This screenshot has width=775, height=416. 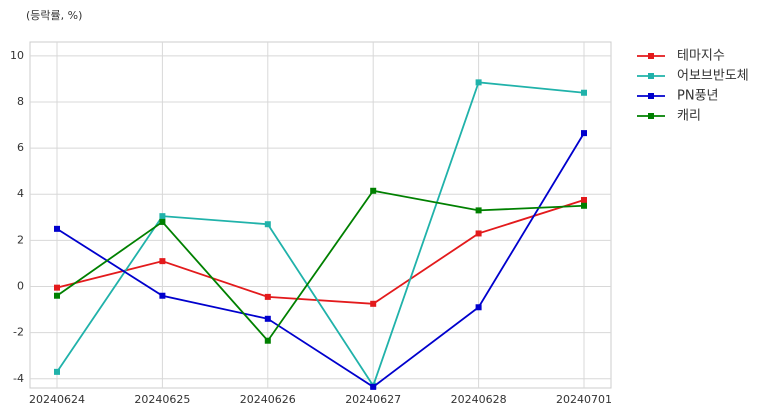 I want to click on x-tick-label: 20240627, so click(x=373, y=399).